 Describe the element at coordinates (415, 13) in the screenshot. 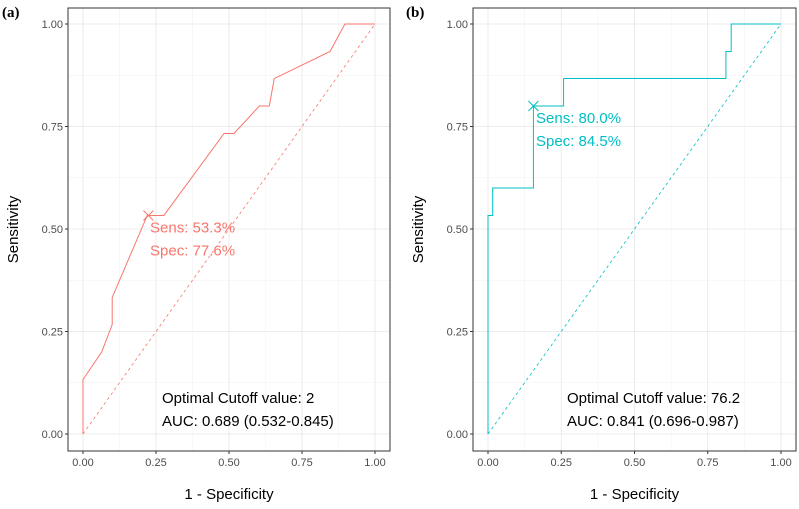

I see `panel-label: (b)` at that location.